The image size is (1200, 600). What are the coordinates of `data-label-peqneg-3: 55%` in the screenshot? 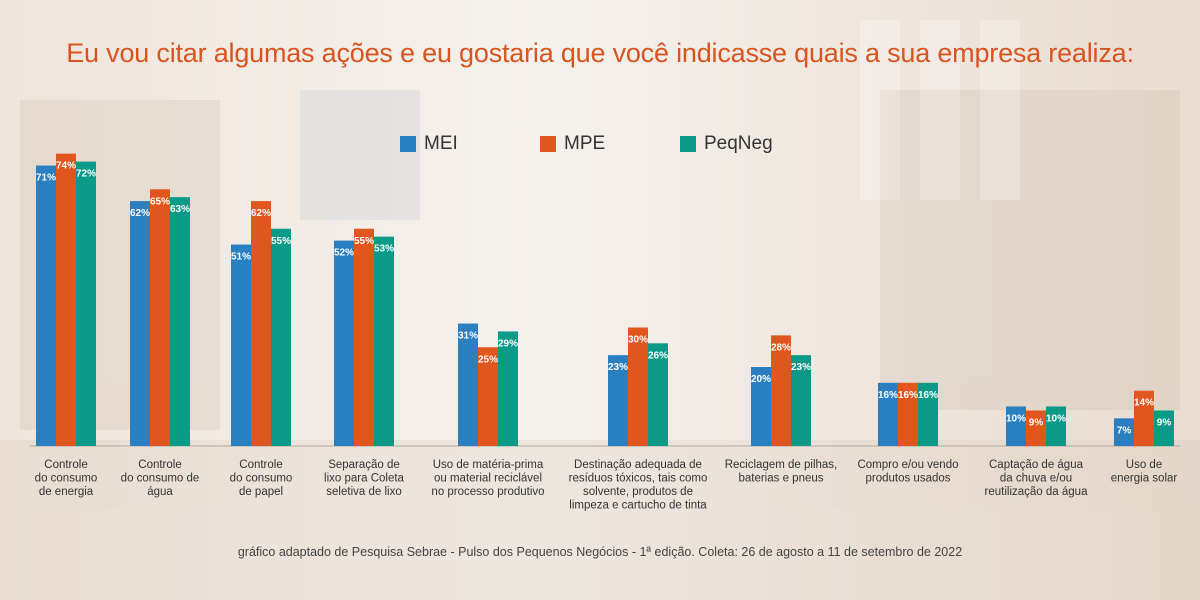 It's located at (281, 241).